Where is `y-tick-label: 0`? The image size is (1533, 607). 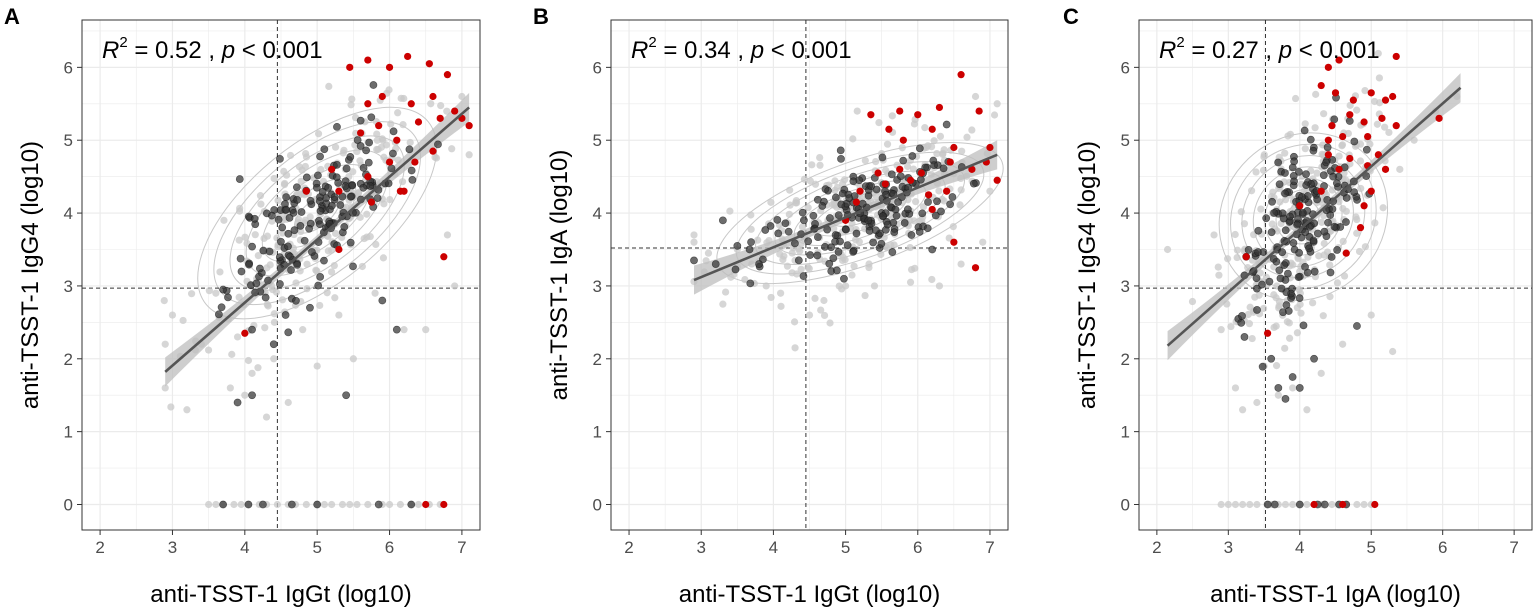
y-tick-label: 0 is located at coordinates (1125, 505).